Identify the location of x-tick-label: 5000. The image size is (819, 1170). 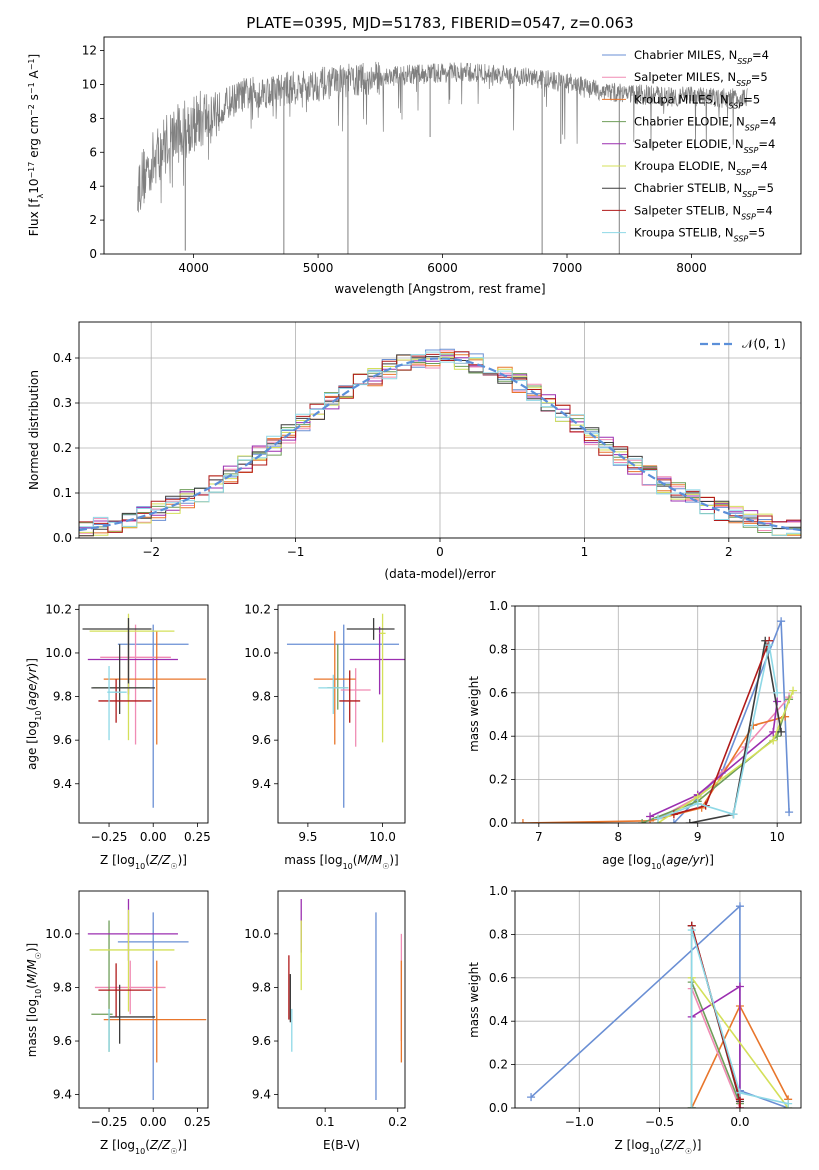
(318, 268).